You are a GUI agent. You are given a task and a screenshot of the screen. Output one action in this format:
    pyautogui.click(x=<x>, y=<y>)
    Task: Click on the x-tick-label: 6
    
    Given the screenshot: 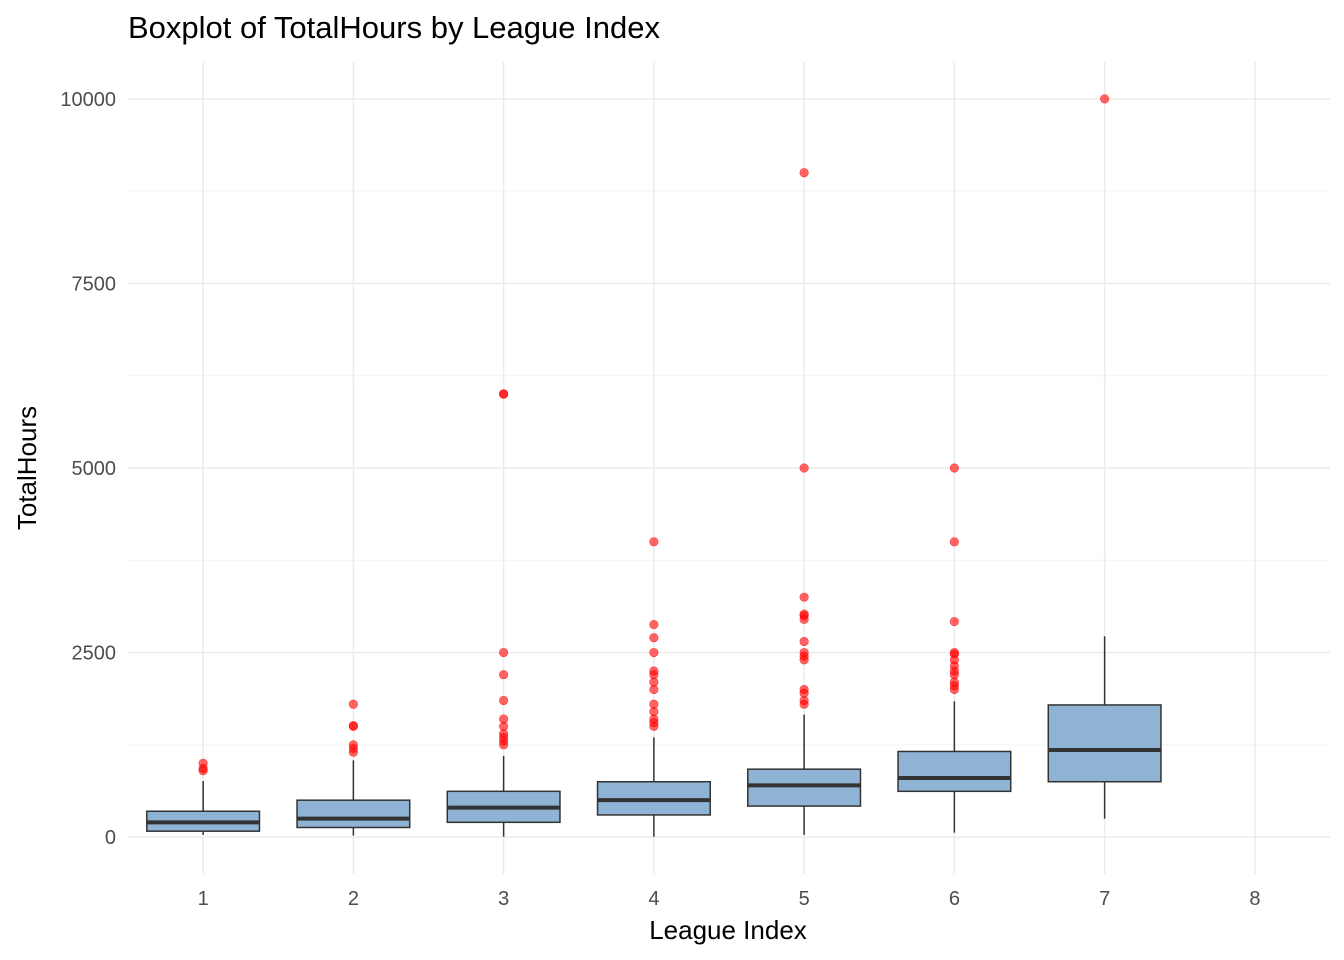 What is the action you would take?
    pyautogui.click(x=954, y=899)
    